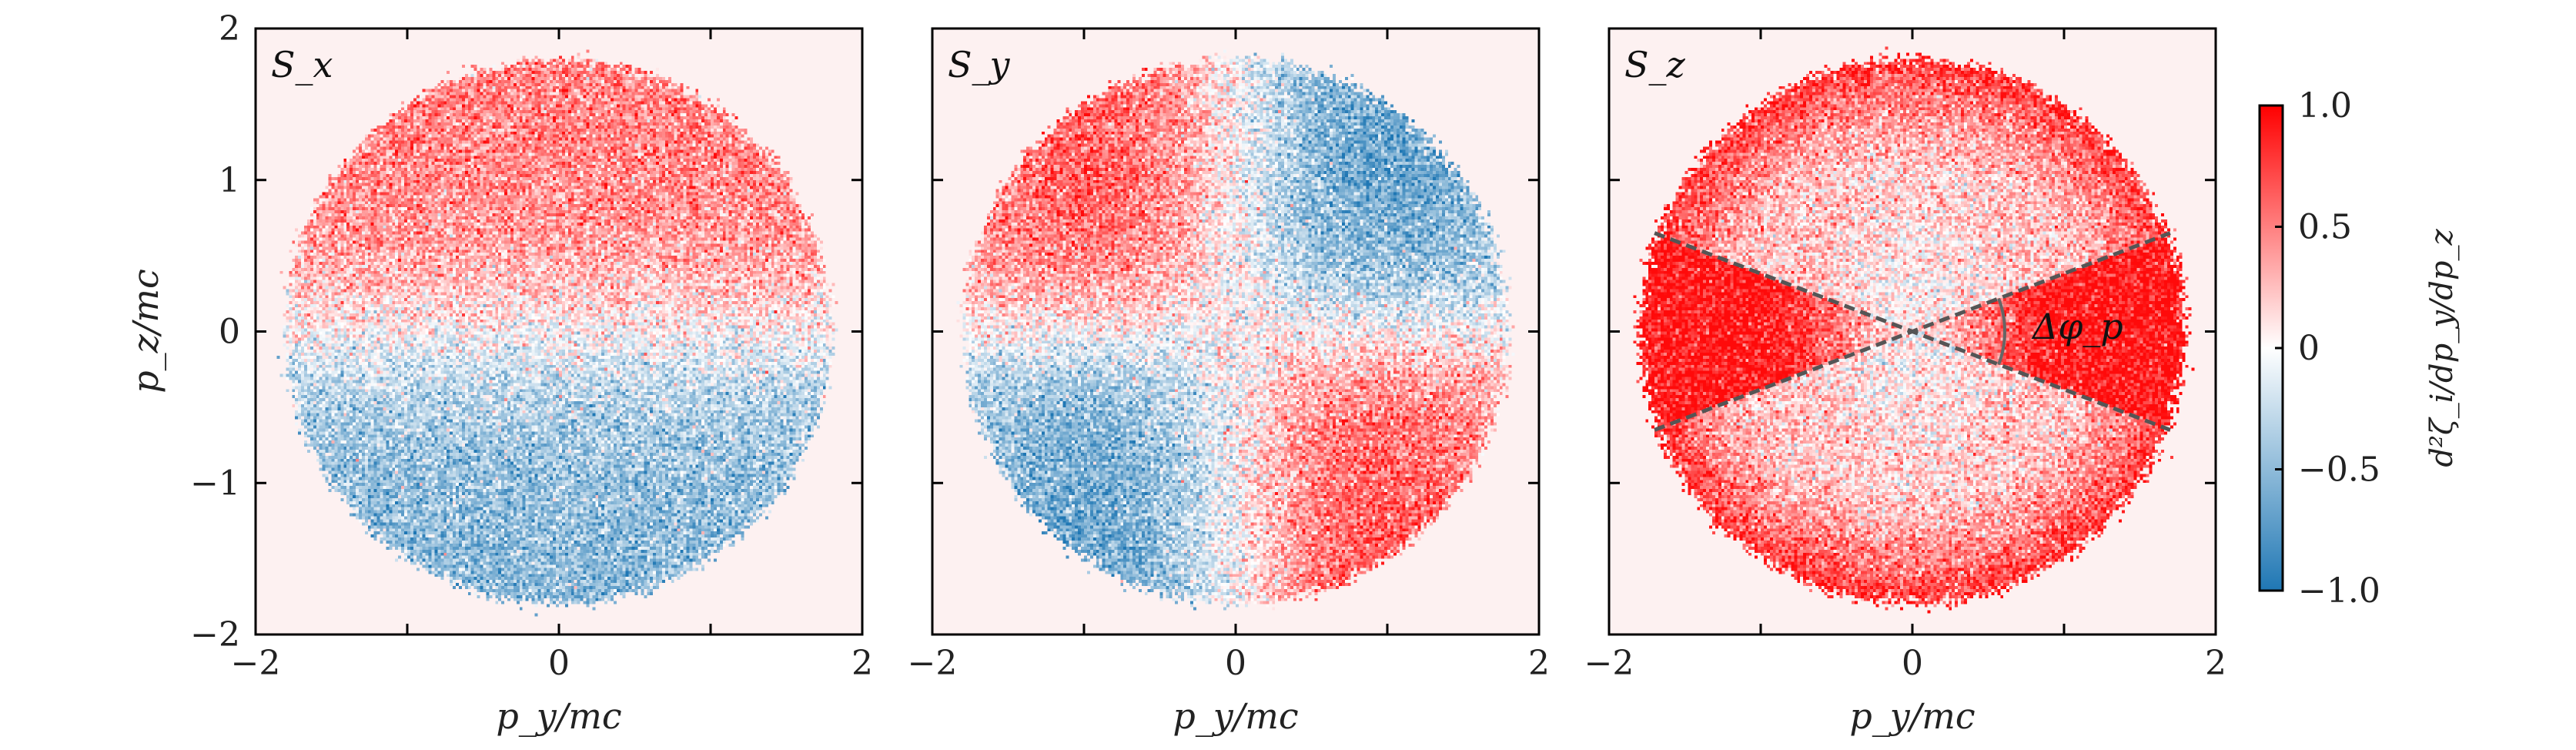 This screenshot has height=750, width=2576. What do you see at coordinates (2339, 591) in the screenshot?
I see `colorbar-tick-label: −1.0` at bounding box center [2339, 591].